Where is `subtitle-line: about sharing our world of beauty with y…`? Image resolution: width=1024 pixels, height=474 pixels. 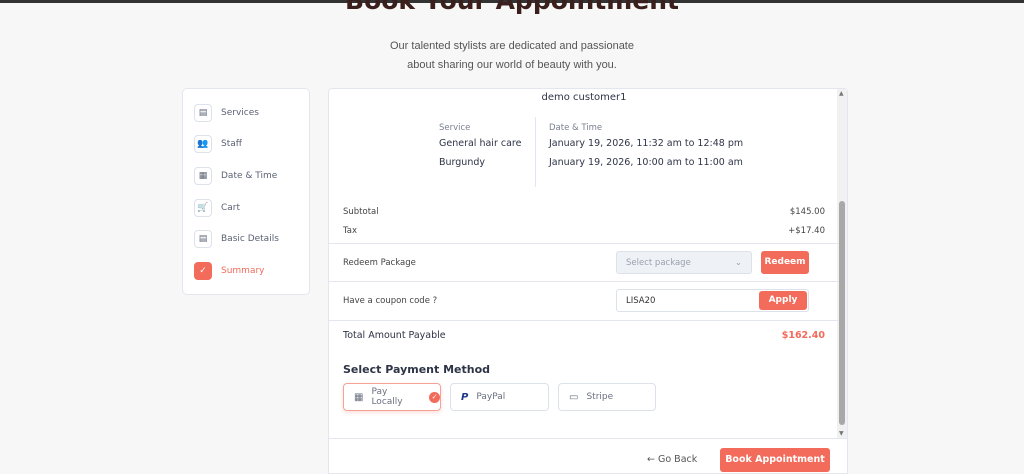 subtitle-line: about sharing our world of beauty with y… is located at coordinates (512, 65).